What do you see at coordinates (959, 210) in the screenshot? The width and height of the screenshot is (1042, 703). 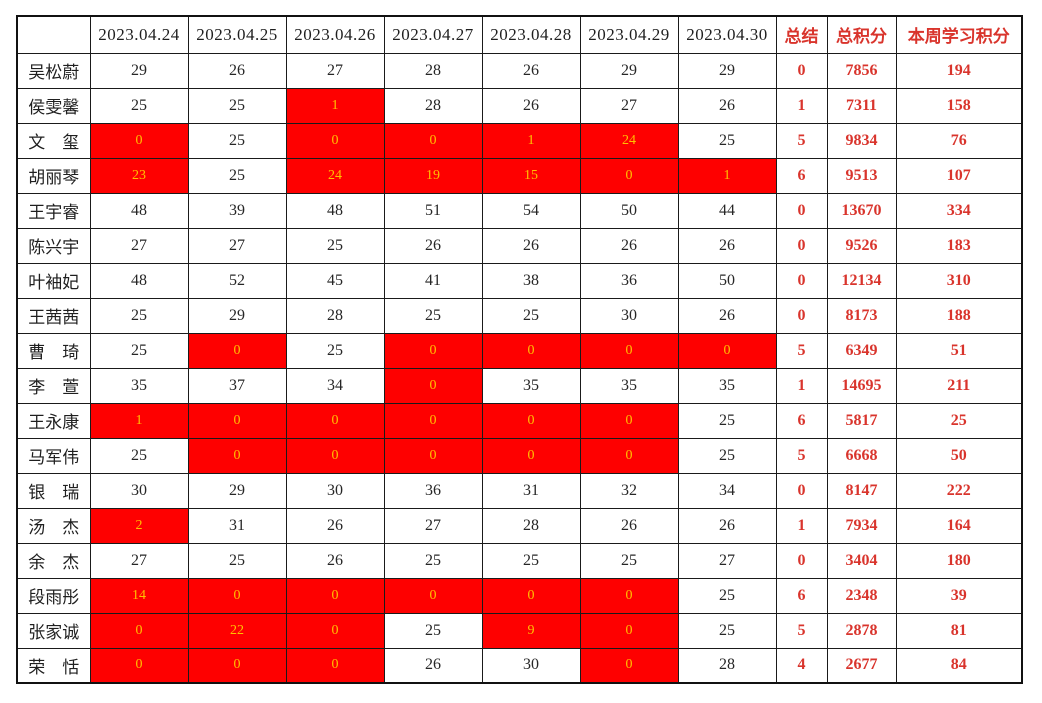 I see `week-points-cell: 334` at bounding box center [959, 210].